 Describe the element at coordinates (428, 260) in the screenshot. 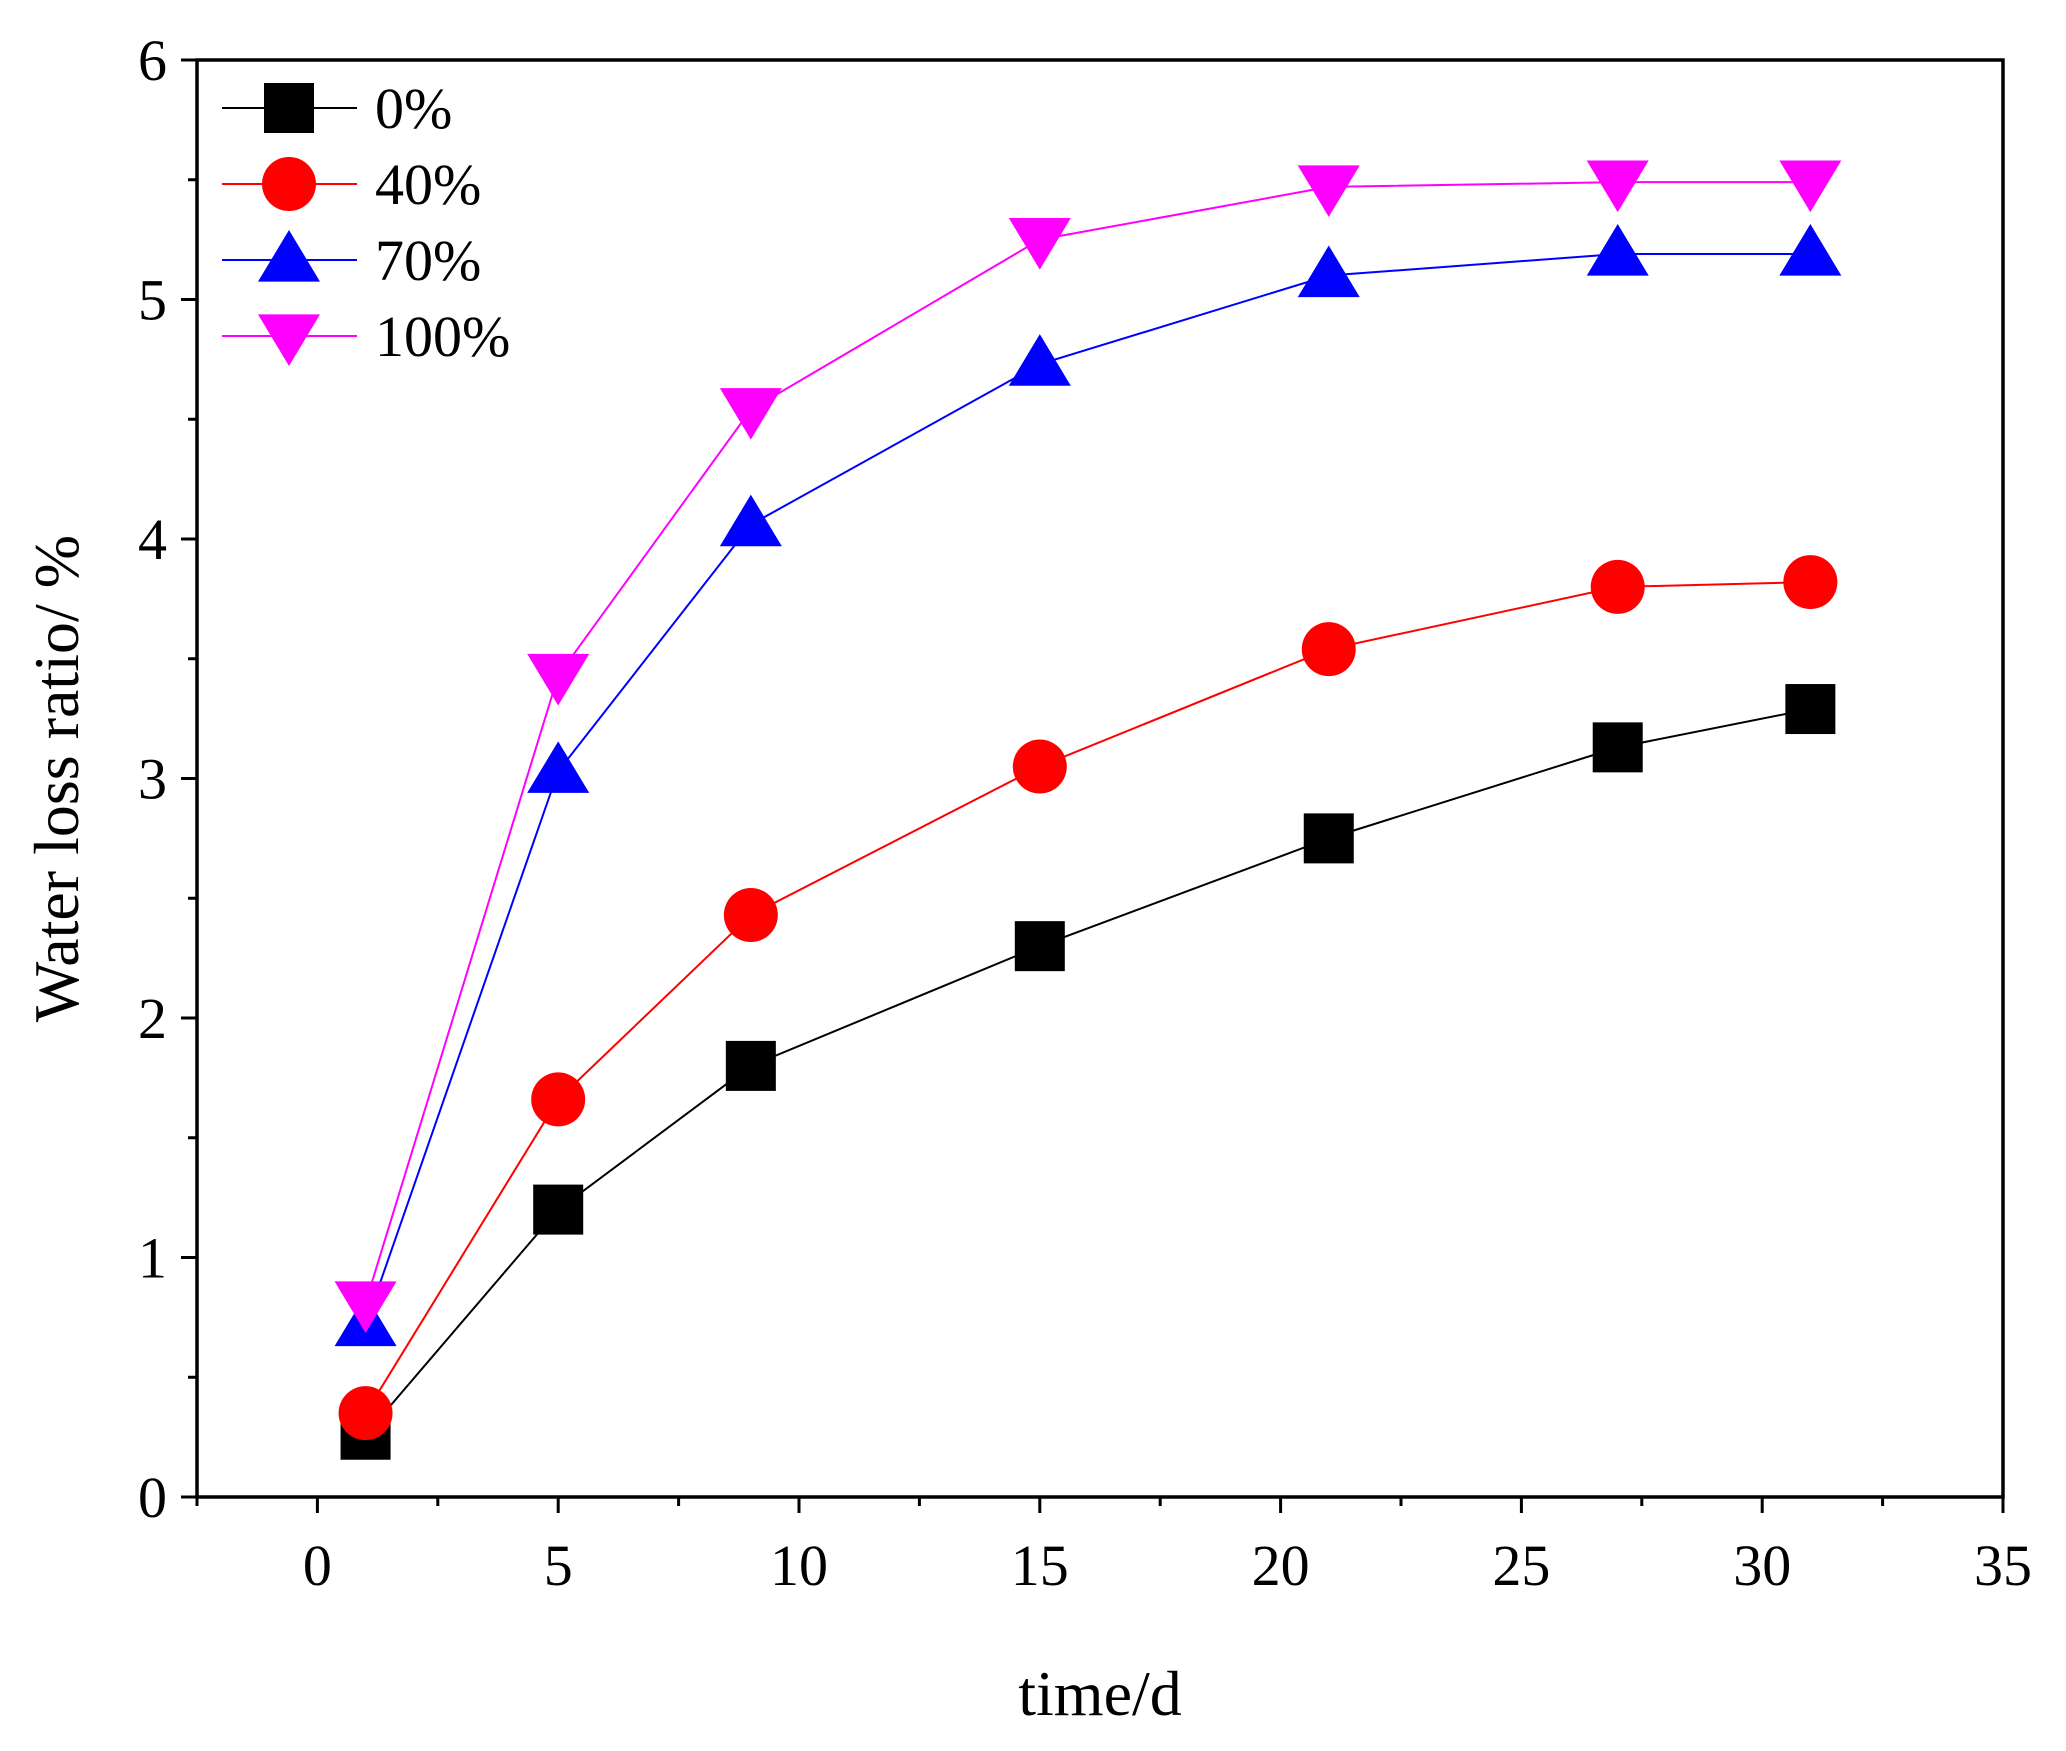

I see `legend-label: 70%` at that location.